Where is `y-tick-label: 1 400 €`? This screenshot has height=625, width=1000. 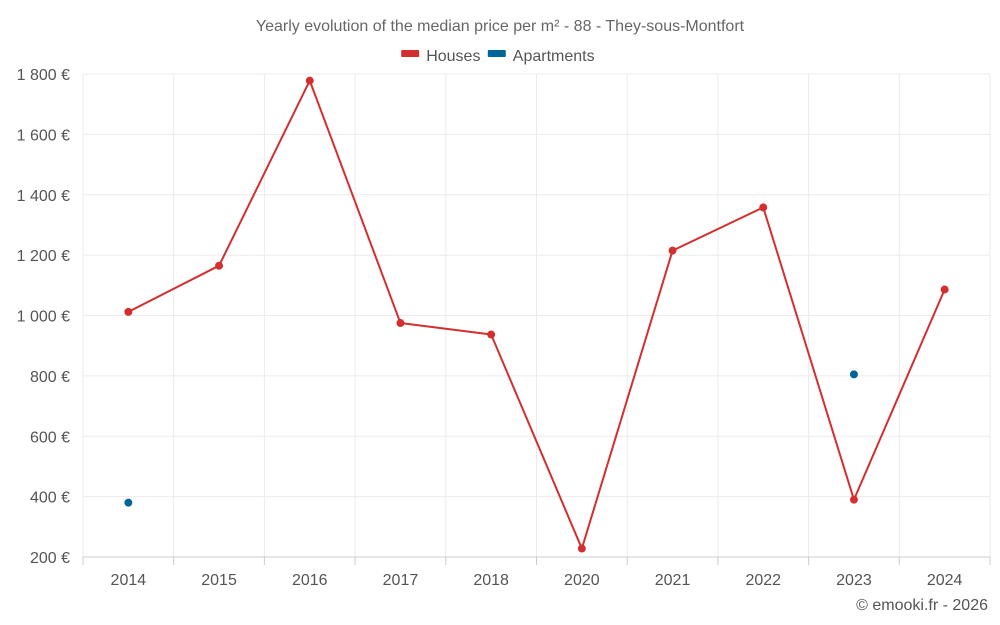 y-tick-label: 1 400 € is located at coordinates (43, 196).